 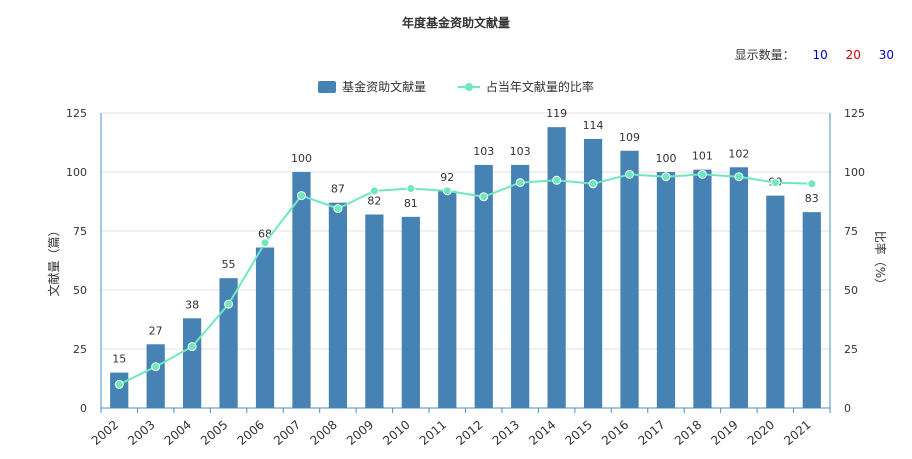 I want to click on y-tick-label: 25, so click(x=80, y=349).